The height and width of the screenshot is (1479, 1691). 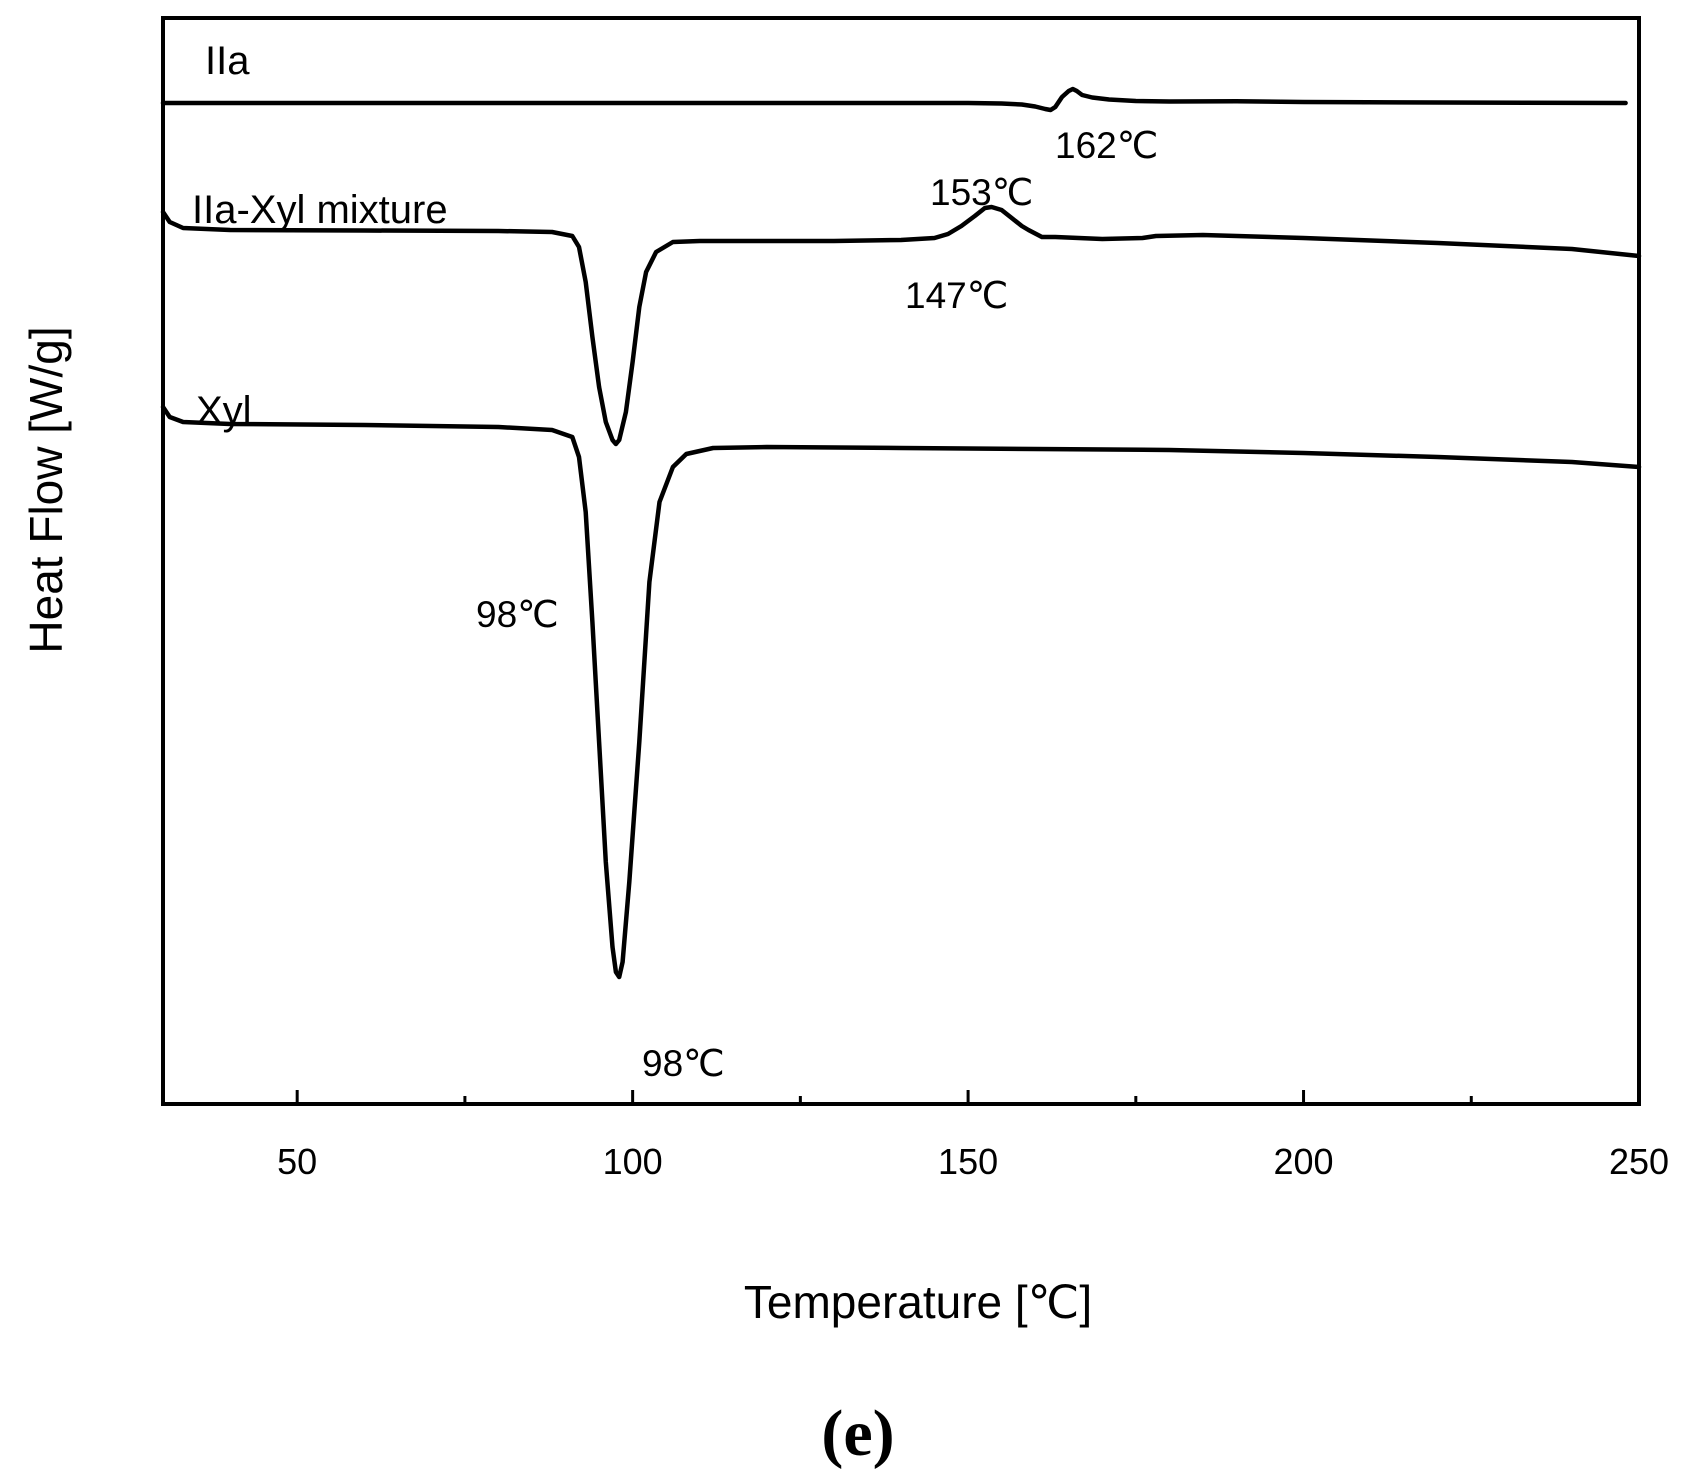 I want to click on annotation-147: 147℃, so click(x=956, y=295).